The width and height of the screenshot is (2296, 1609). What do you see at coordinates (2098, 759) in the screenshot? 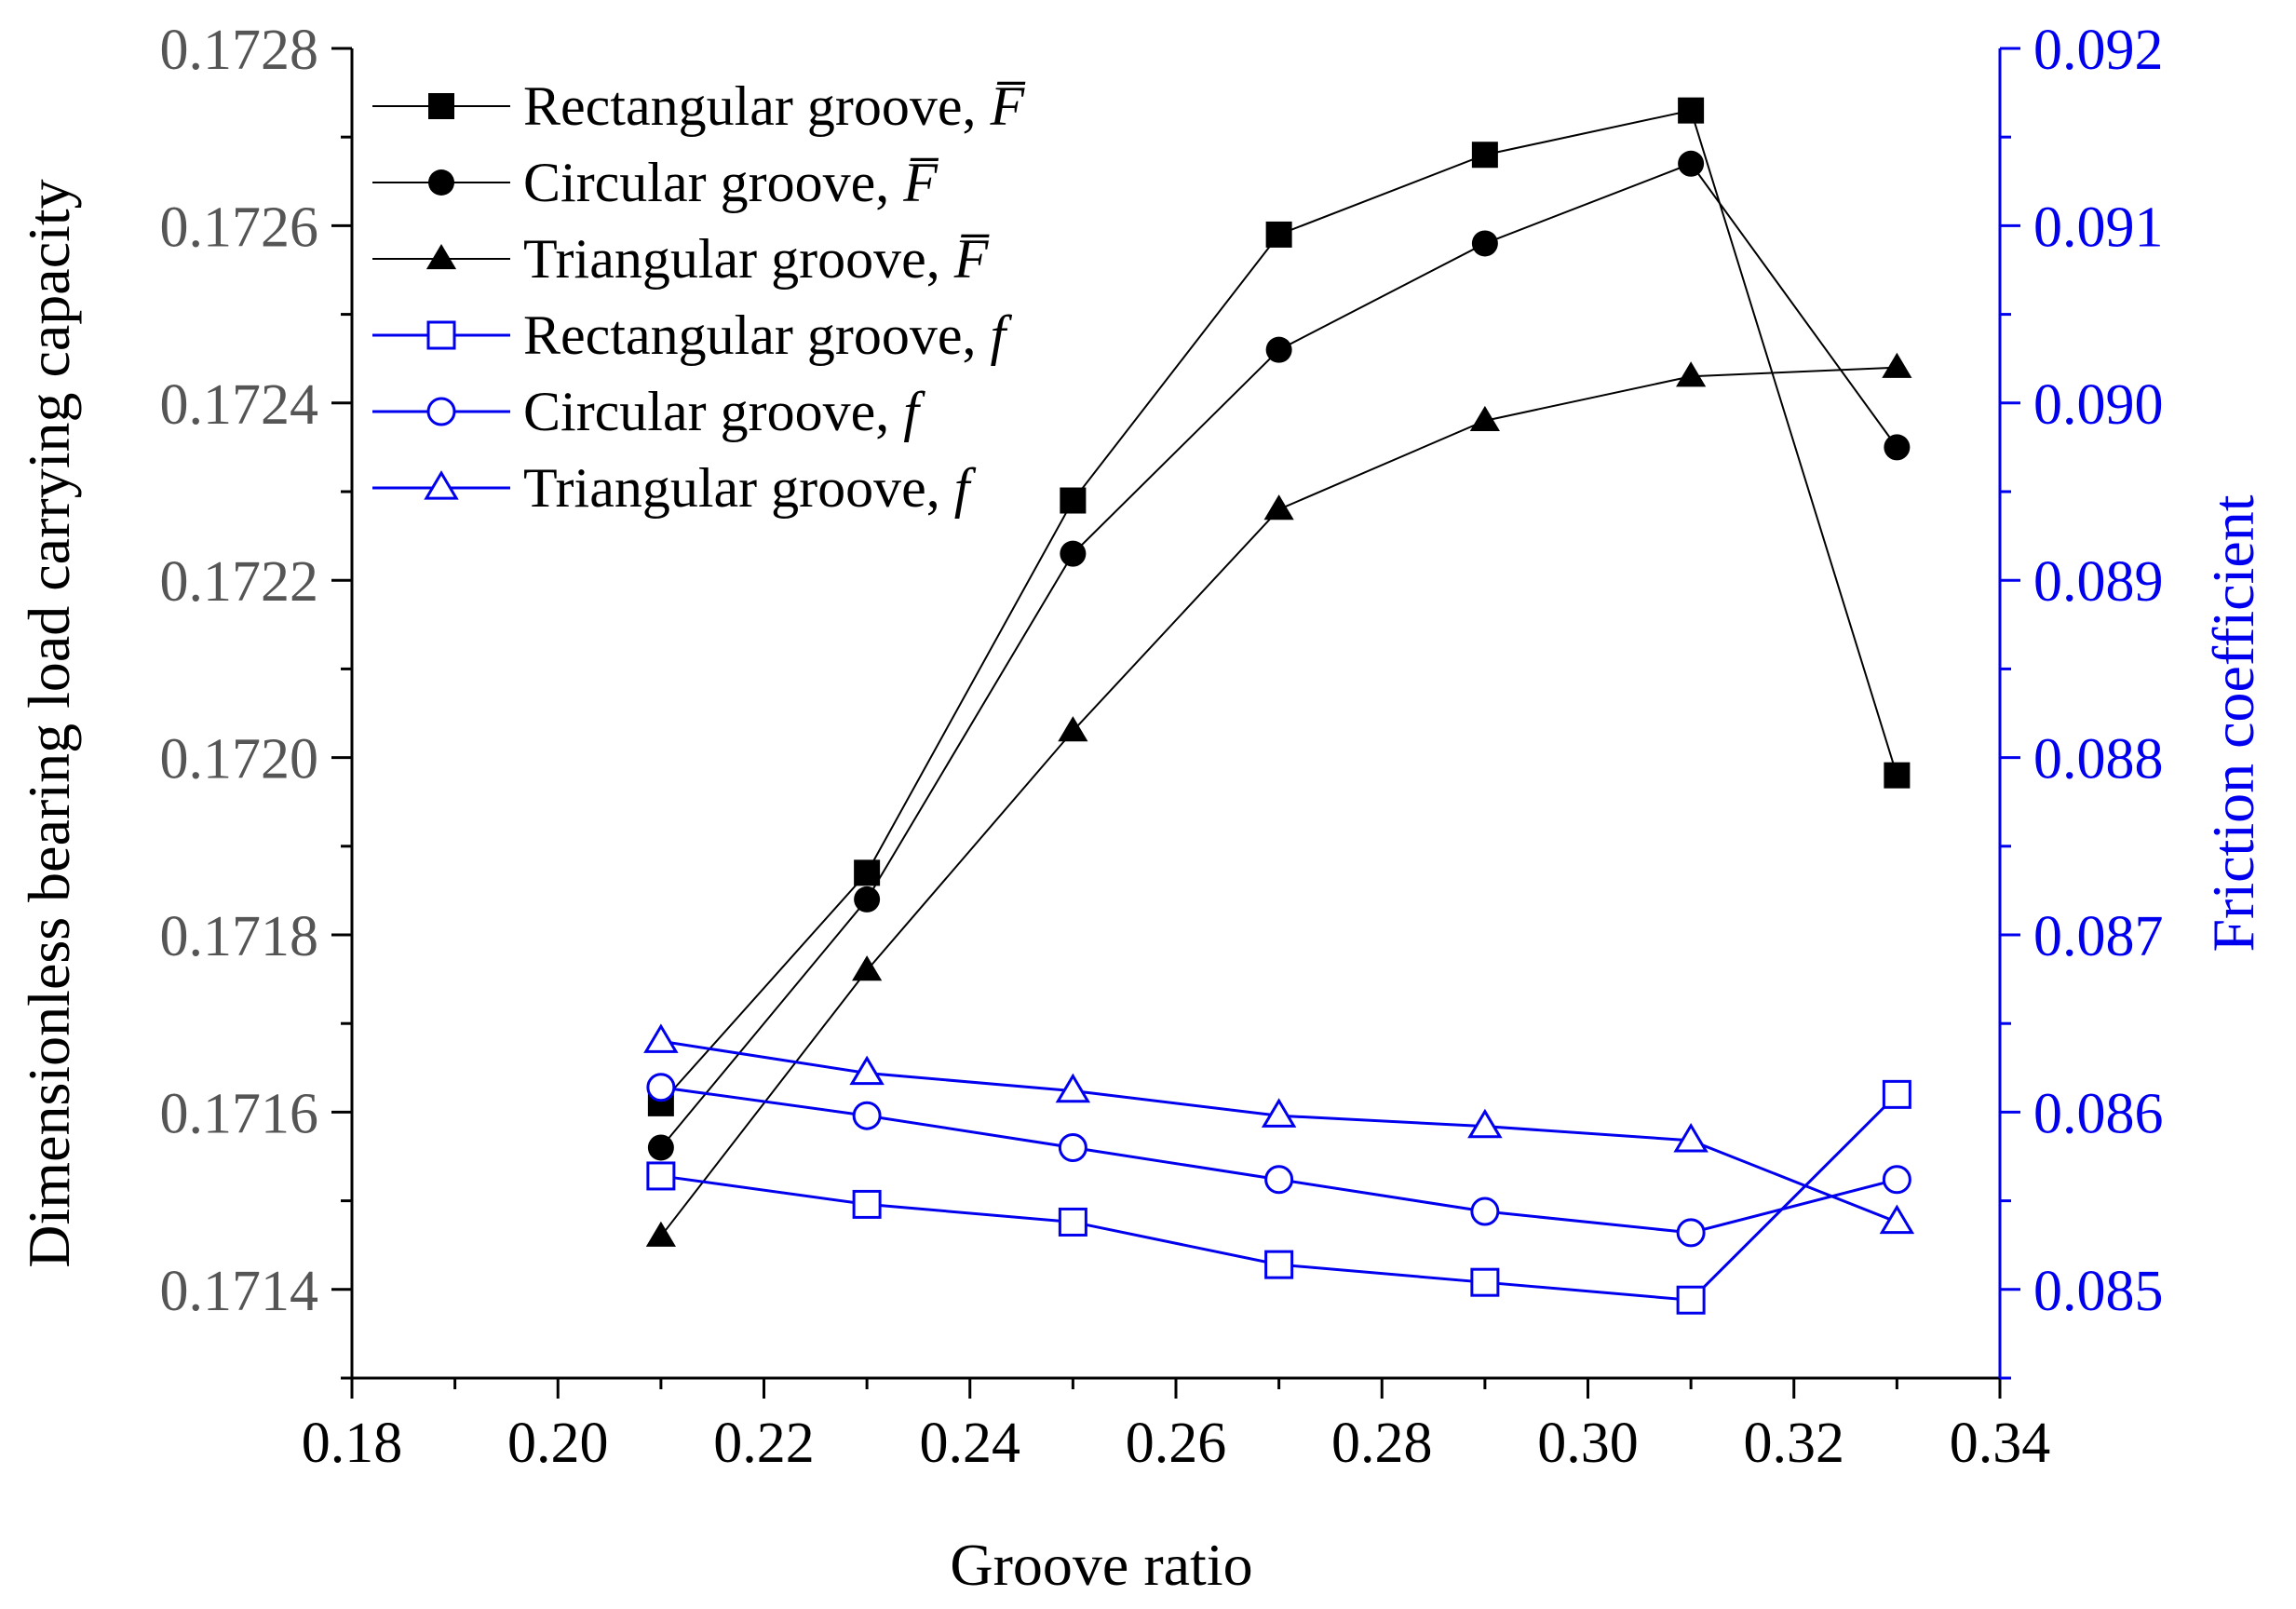
I see `y-right-tick-label: 0.088` at bounding box center [2098, 759].